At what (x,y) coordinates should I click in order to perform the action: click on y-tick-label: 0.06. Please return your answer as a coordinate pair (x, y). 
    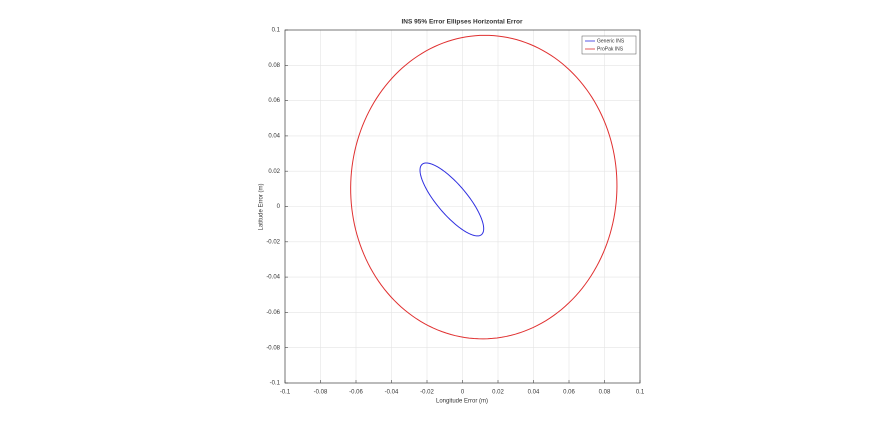
    Looking at the image, I should click on (274, 101).